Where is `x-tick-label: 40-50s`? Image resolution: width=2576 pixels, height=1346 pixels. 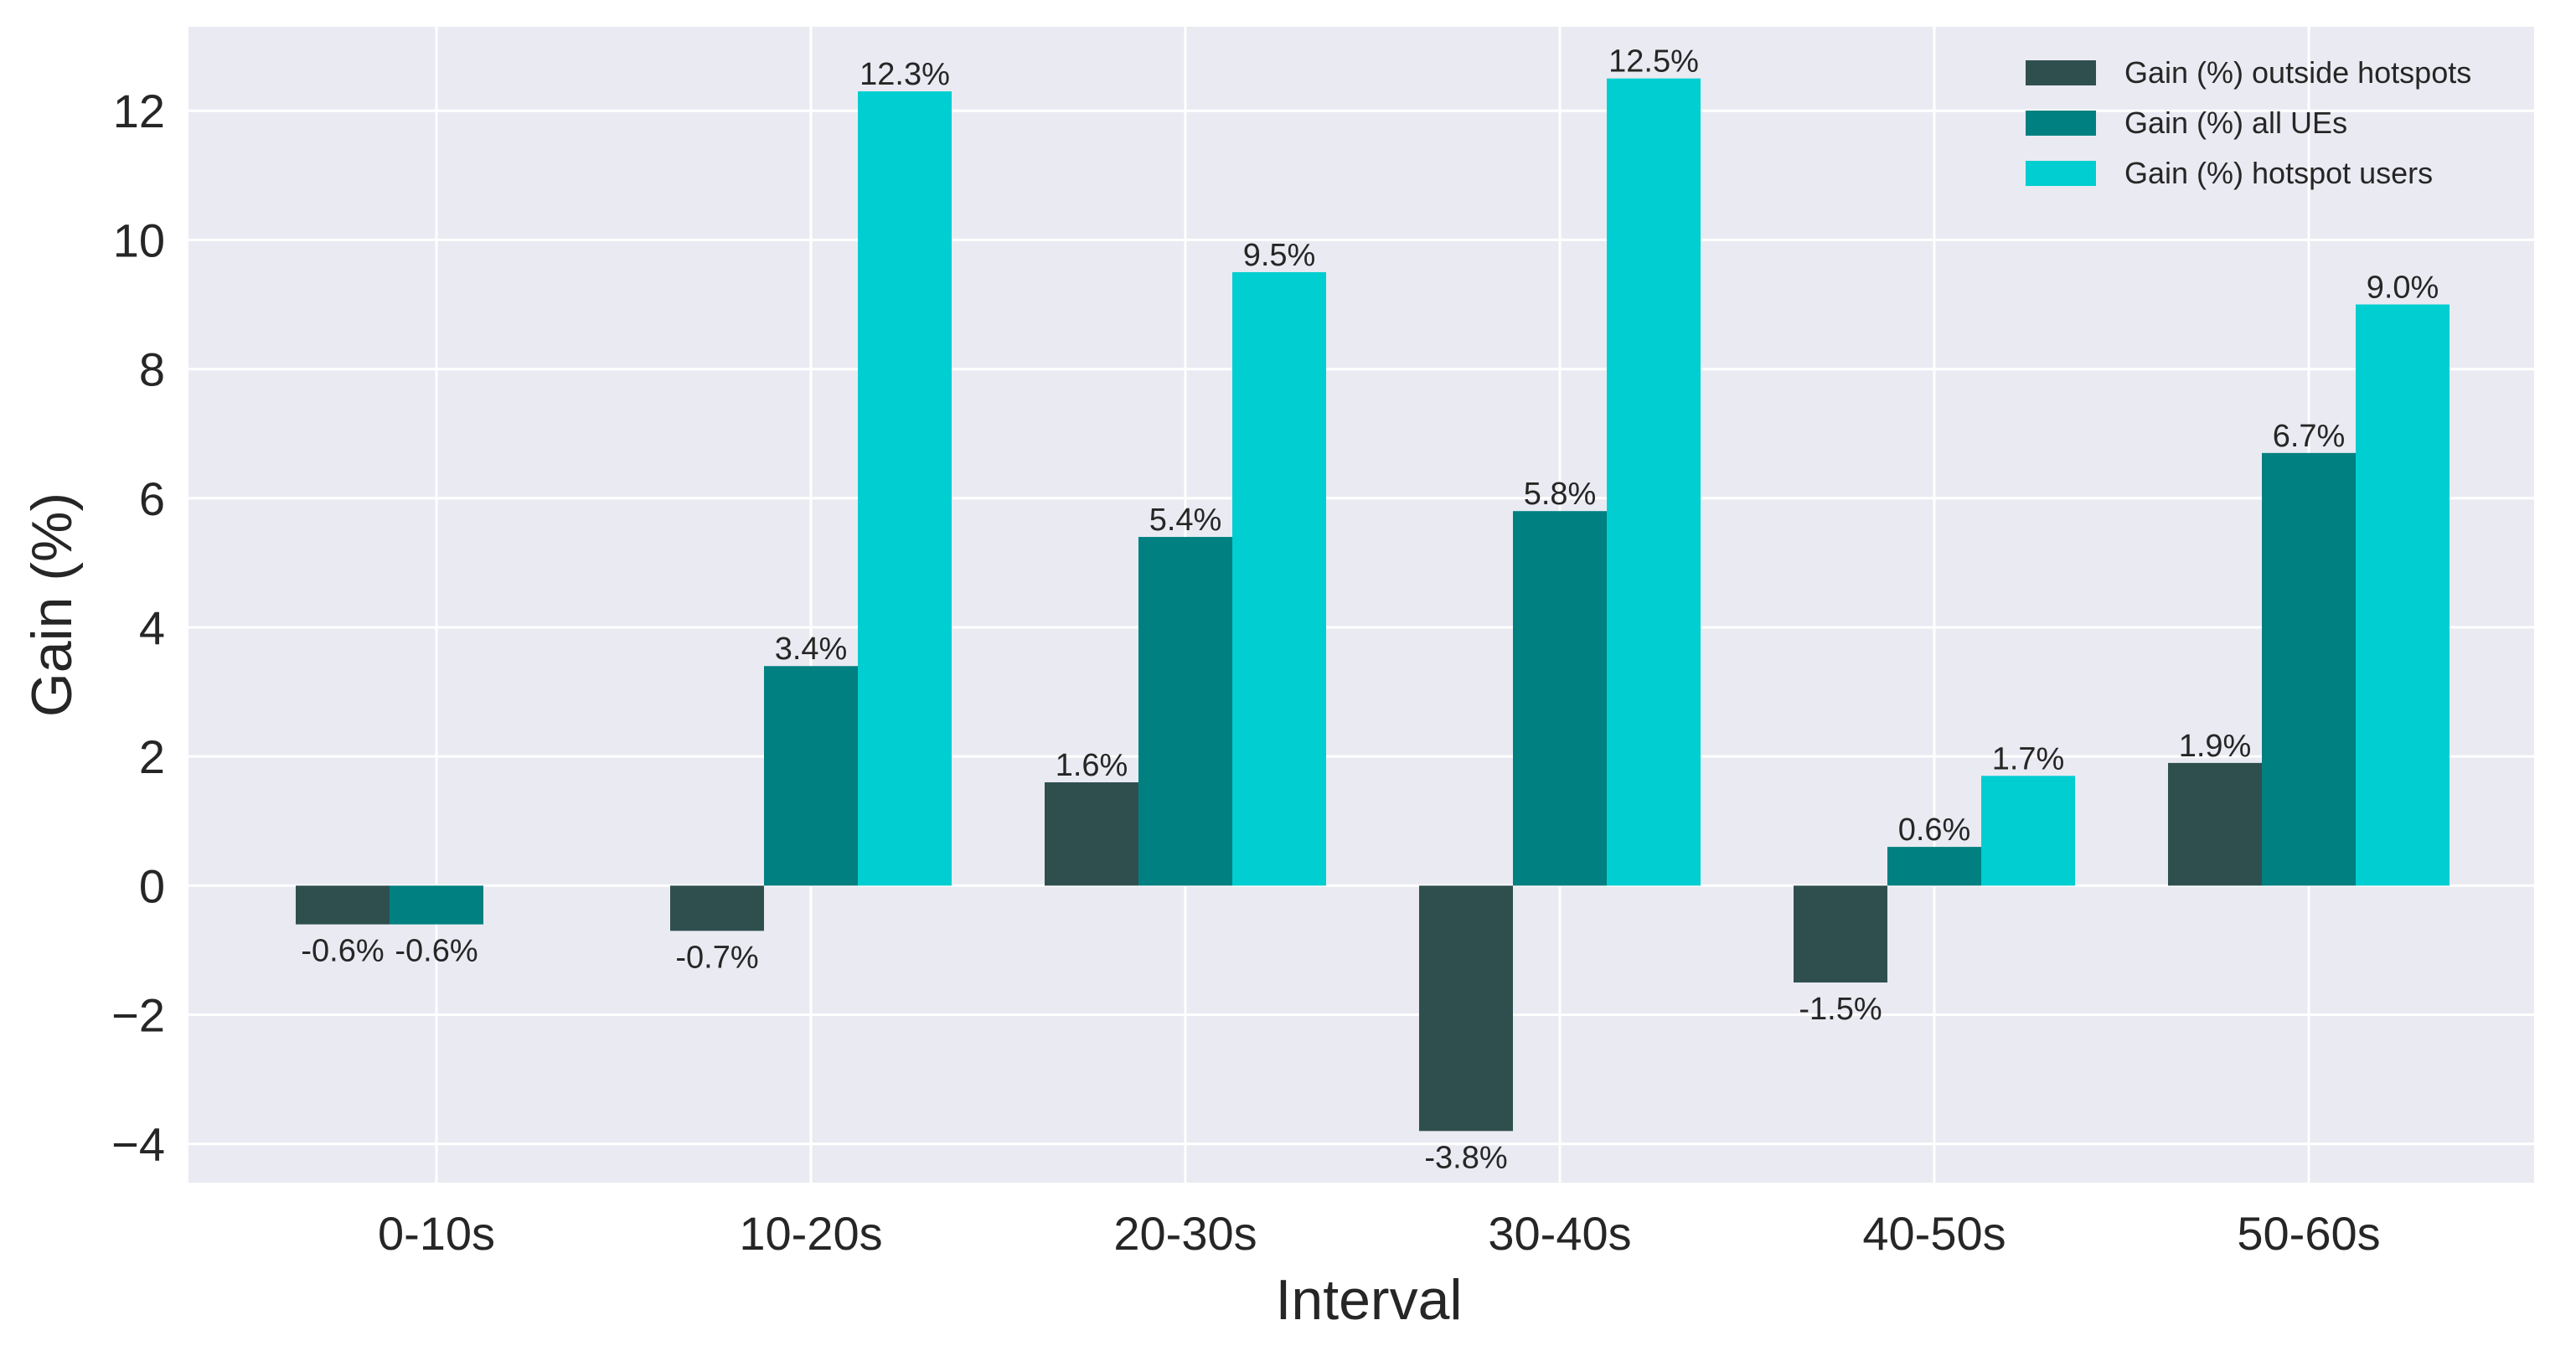 x-tick-label: 40-50s is located at coordinates (1934, 1233).